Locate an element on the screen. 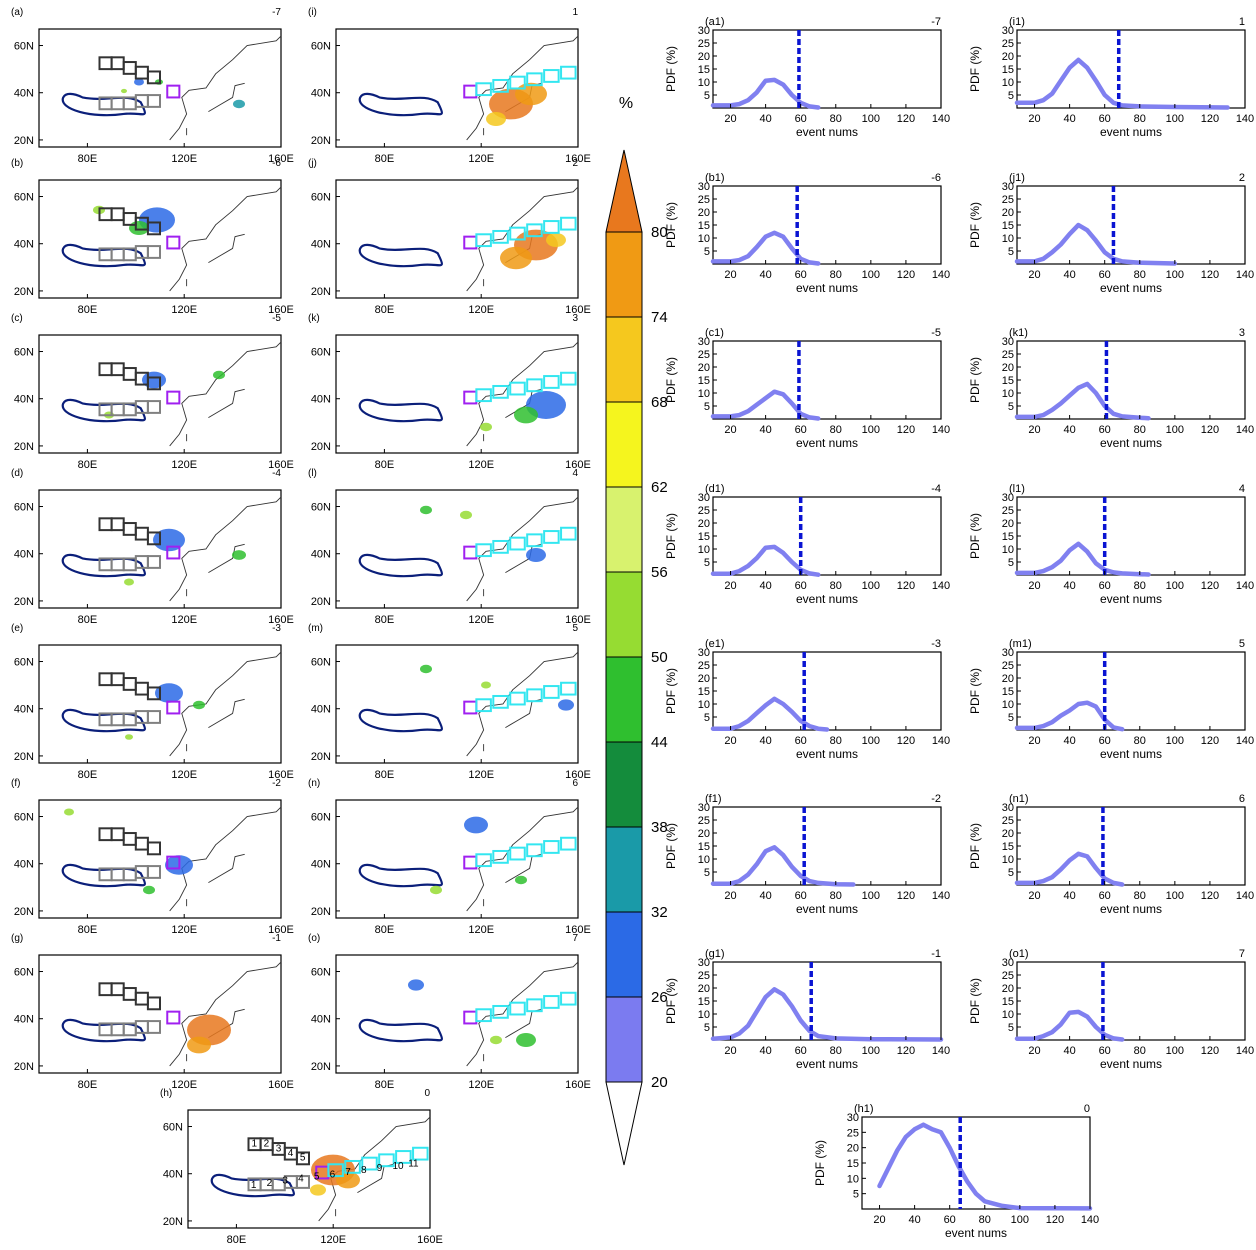  pdf-frame is located at coordinates (1131, 1001).